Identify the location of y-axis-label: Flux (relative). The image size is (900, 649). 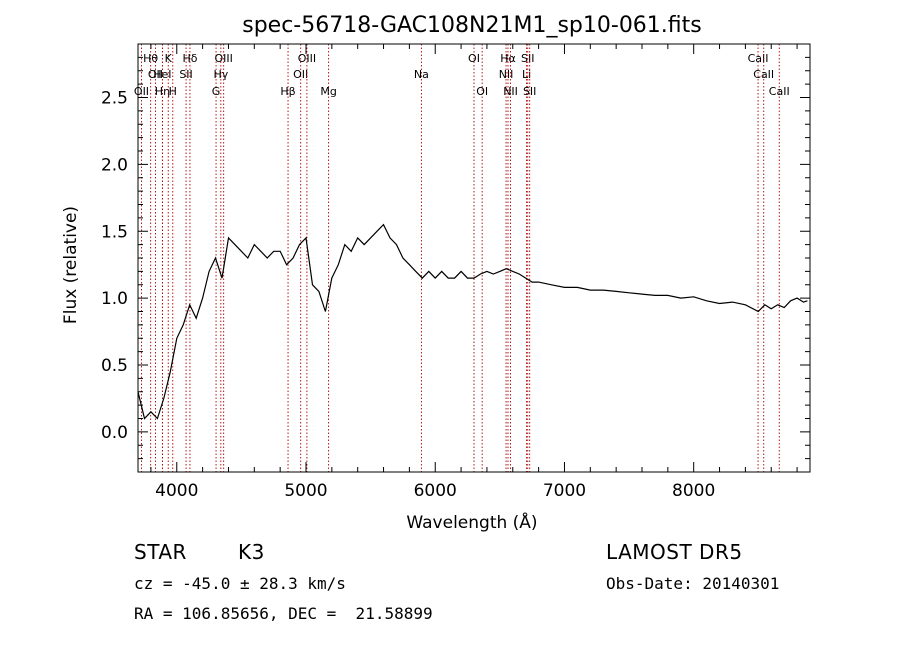
(71, 265).